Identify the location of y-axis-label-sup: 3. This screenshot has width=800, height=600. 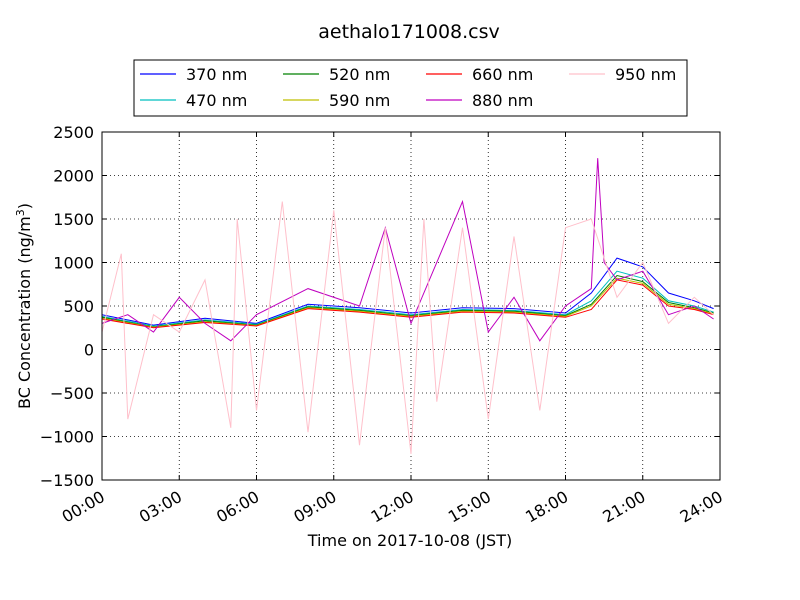
(20, 212).